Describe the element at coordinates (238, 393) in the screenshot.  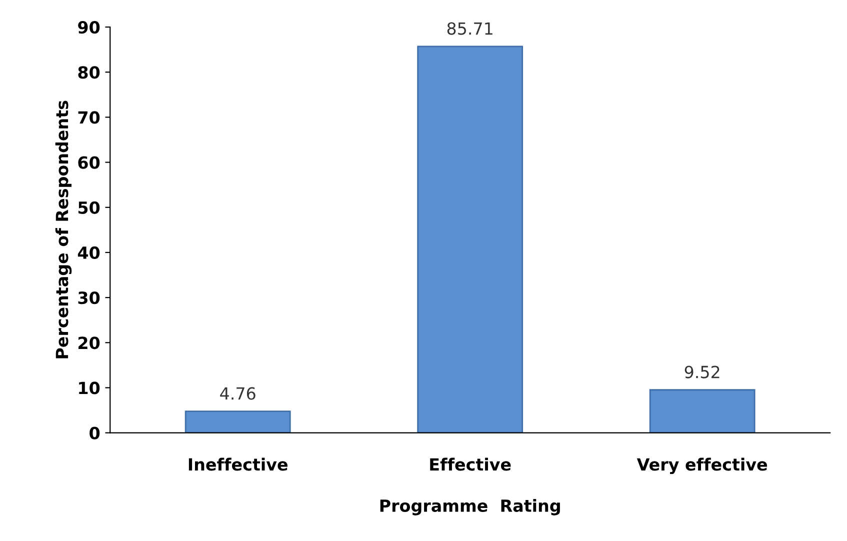
I see `data-label: 4.76` at that location.